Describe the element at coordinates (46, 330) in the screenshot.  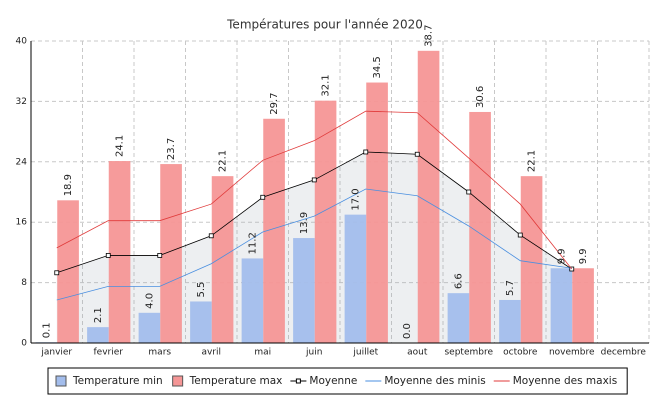
I see `value-label: 0.1` at that location.